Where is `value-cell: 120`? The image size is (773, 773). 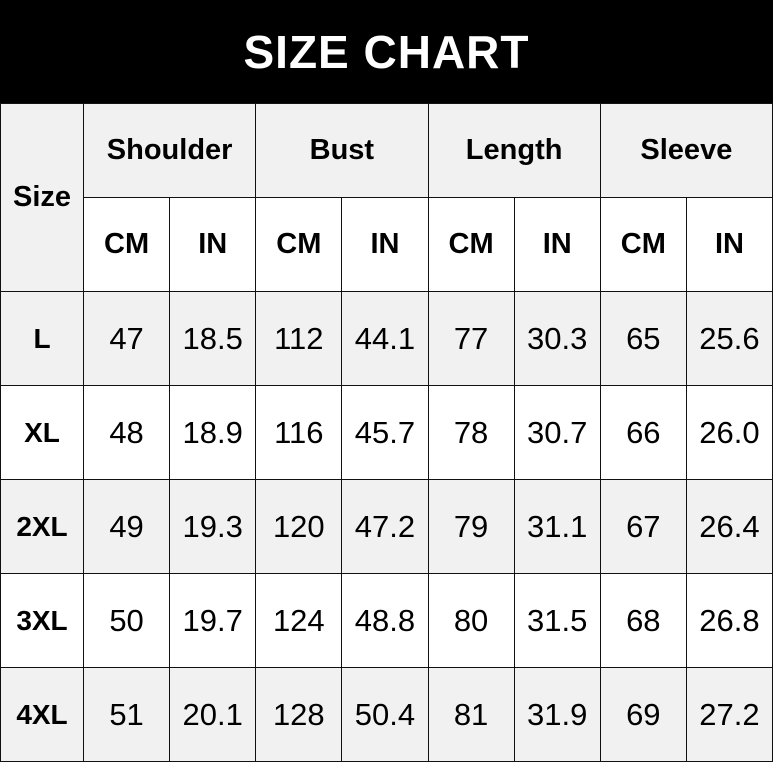 value-cell: 120 is located at coordinates (299, 526).